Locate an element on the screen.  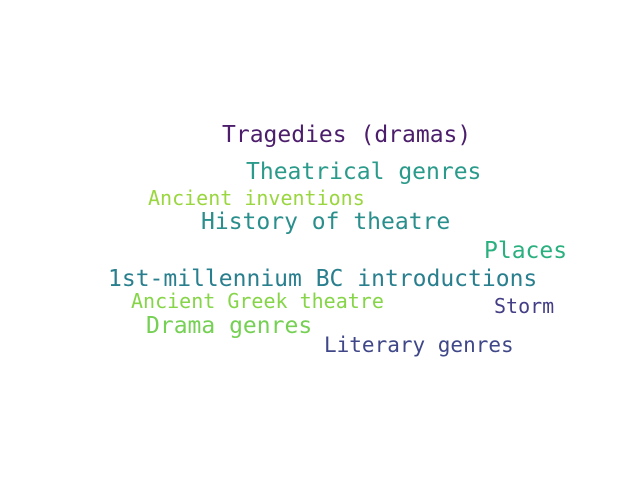
word-cloud-term: Drama genres is located at coordinates (229, 326).